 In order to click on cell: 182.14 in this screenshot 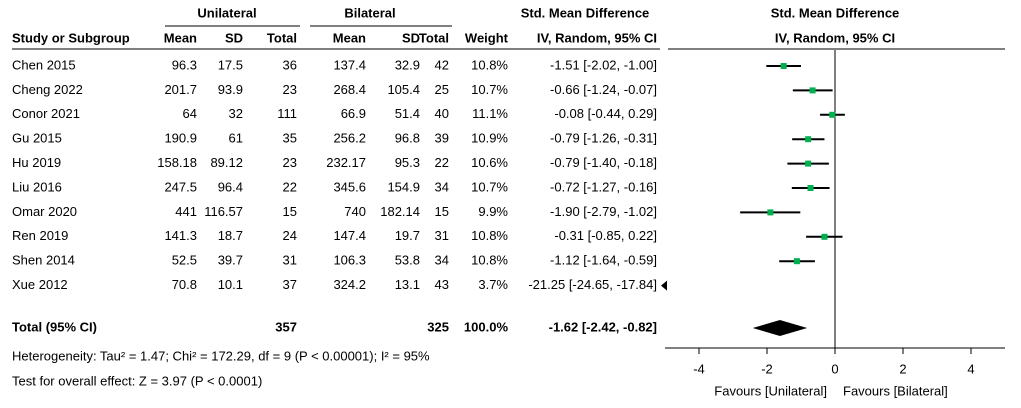, I will do `click(400, 211)`.